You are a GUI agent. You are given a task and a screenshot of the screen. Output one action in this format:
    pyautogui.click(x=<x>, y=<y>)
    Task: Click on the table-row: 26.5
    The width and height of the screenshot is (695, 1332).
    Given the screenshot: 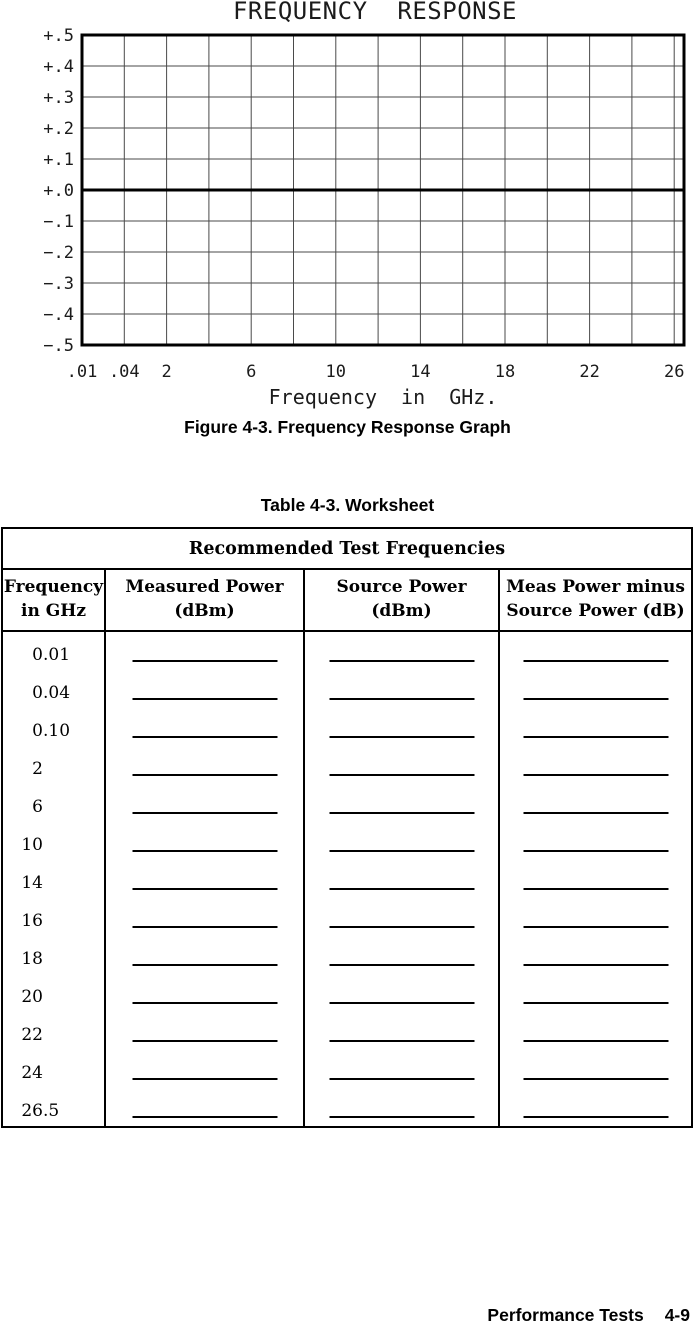 What is the action you would take?
    pyautogui.click(x=347, y=1107)
    